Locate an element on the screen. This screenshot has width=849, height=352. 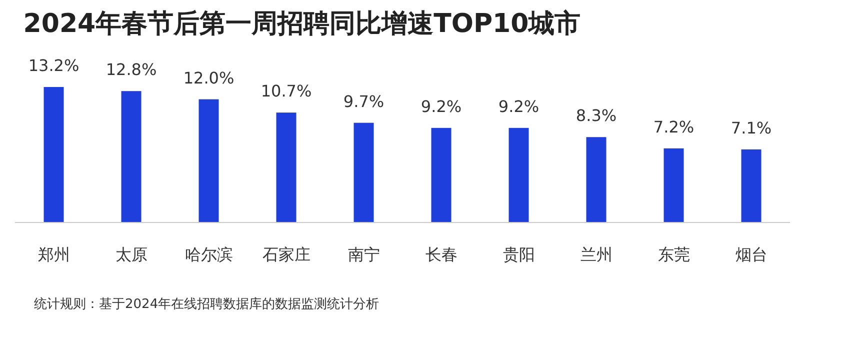
data-label: 8.3% is located at coordinates (596, 116).